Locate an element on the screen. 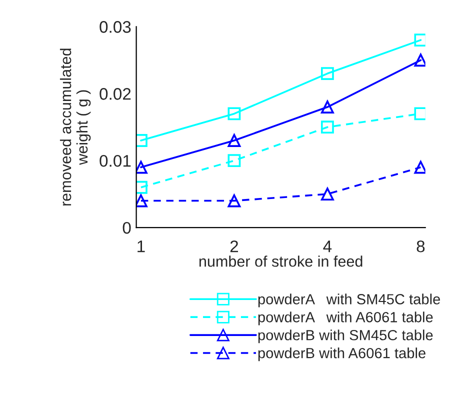 Image resolution: width=470 pixels, height=410 pixels. legend-label: powderA with A6061 table is located at coordinates (345, 319).